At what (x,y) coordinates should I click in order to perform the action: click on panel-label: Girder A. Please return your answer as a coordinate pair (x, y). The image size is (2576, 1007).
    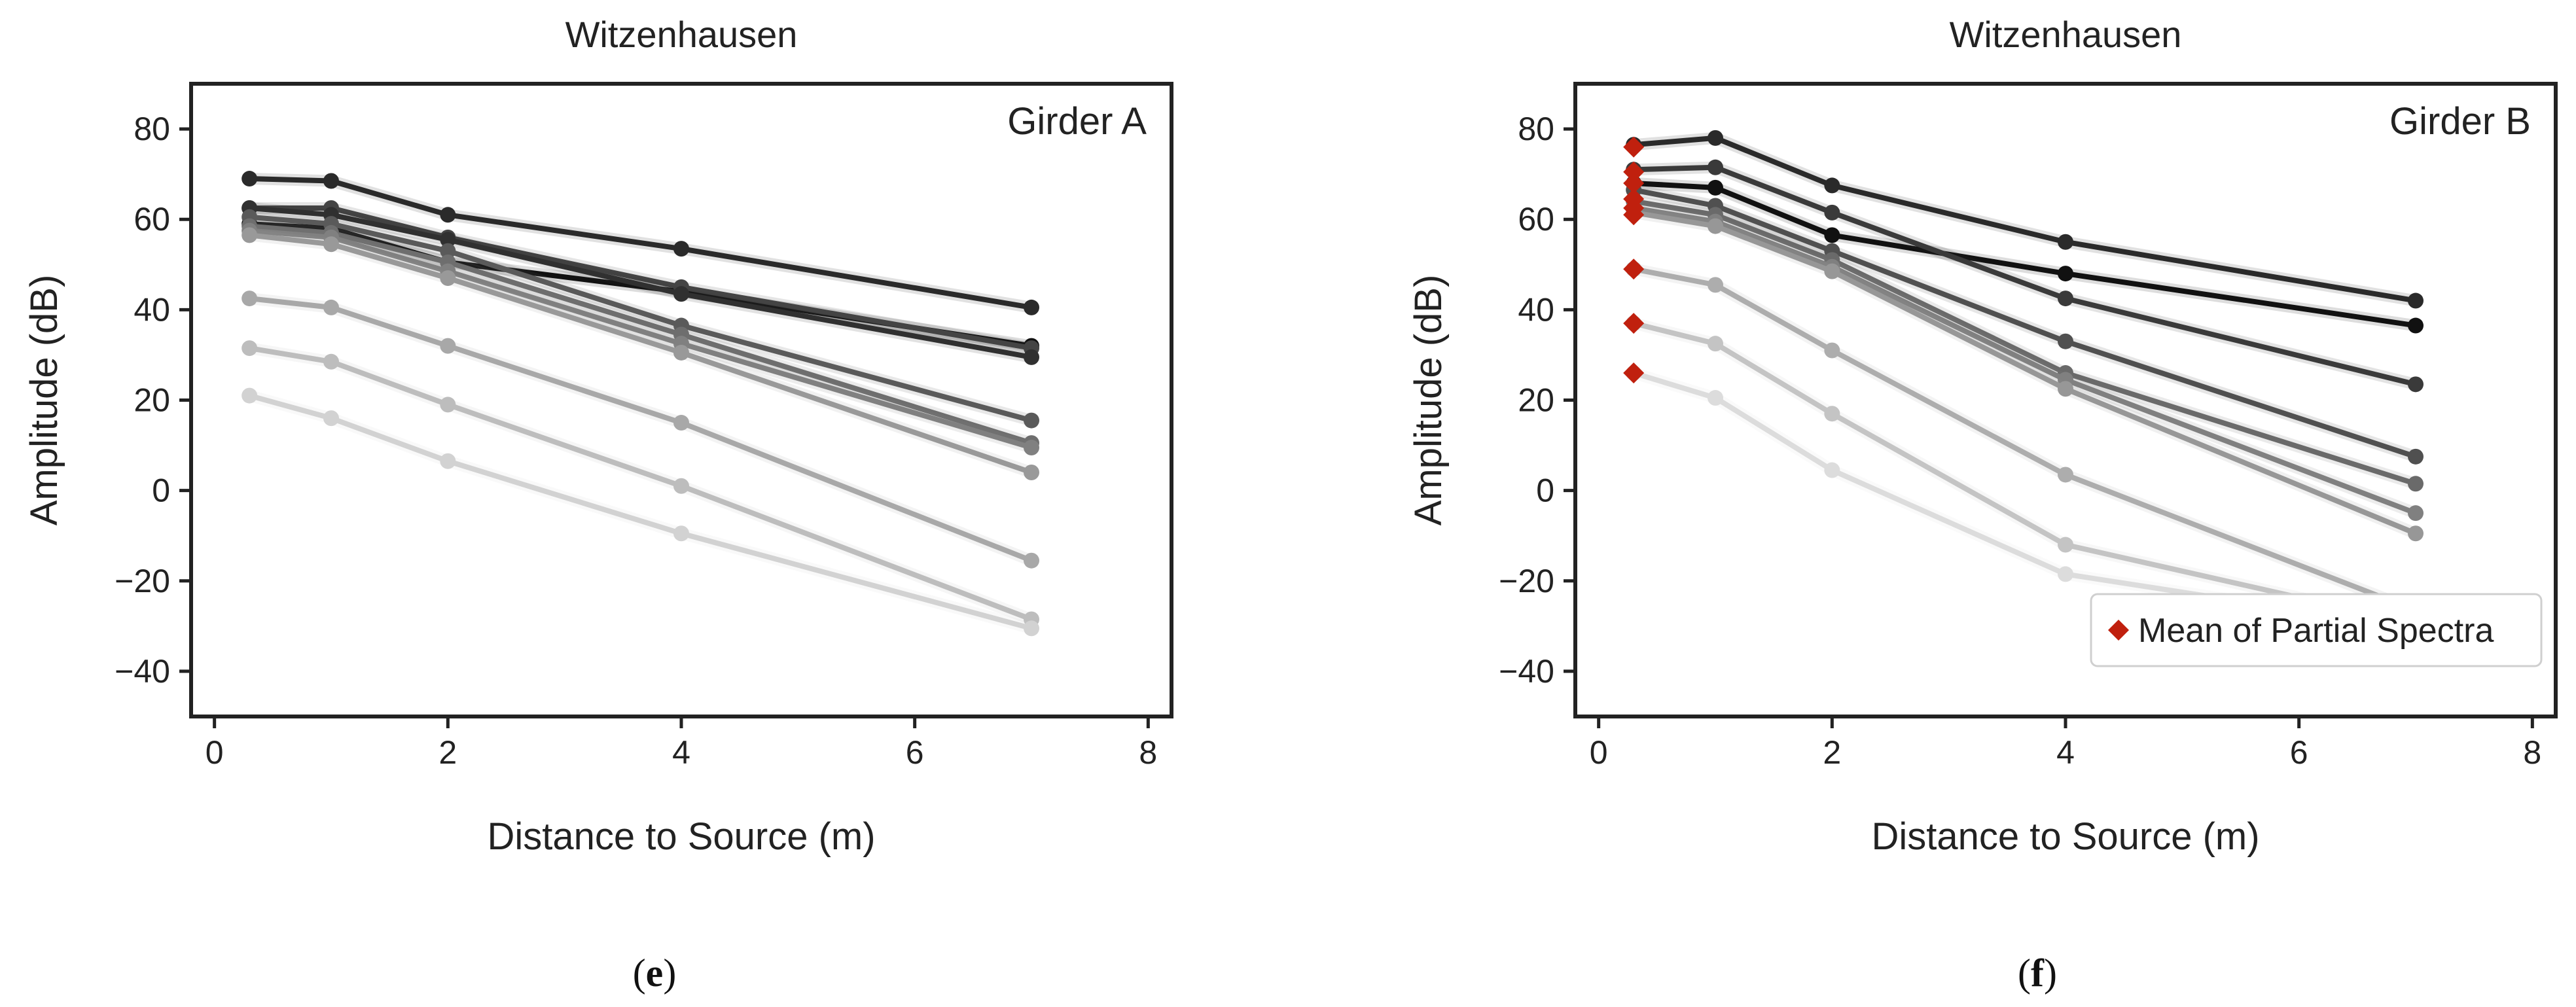
    Looking at the image, I should click on (1077, 122).